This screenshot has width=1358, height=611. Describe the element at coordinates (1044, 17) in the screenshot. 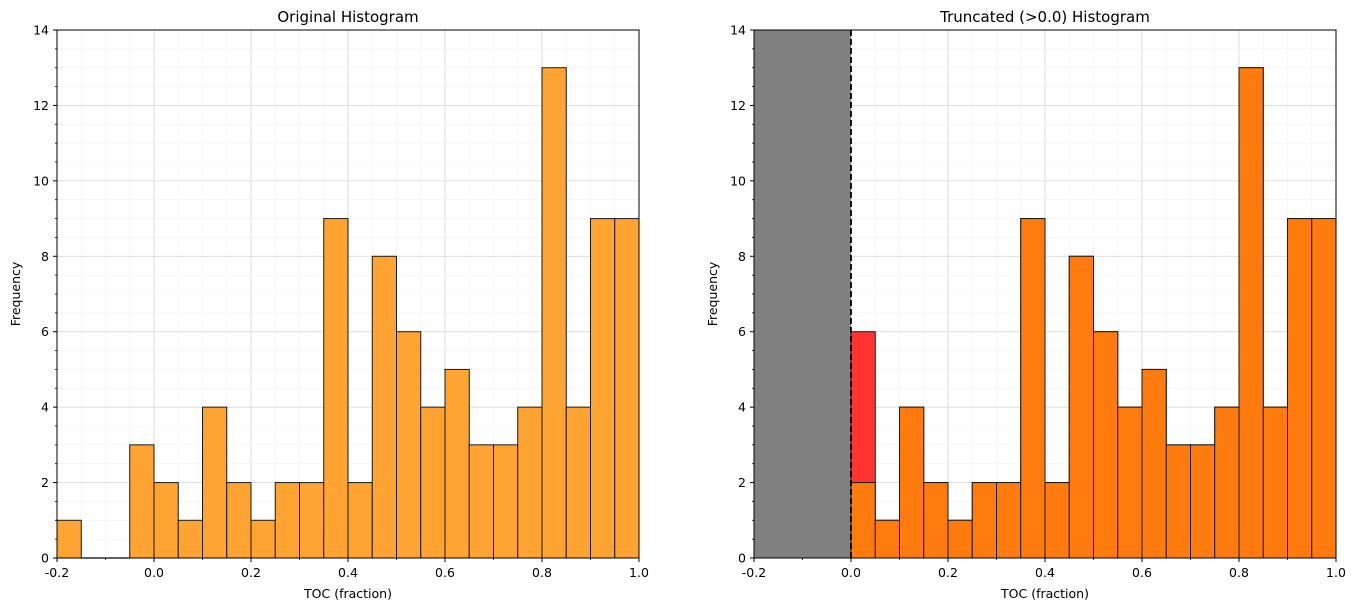

I see `chart-title: Truncated (>0.0) Histogram` at that location.